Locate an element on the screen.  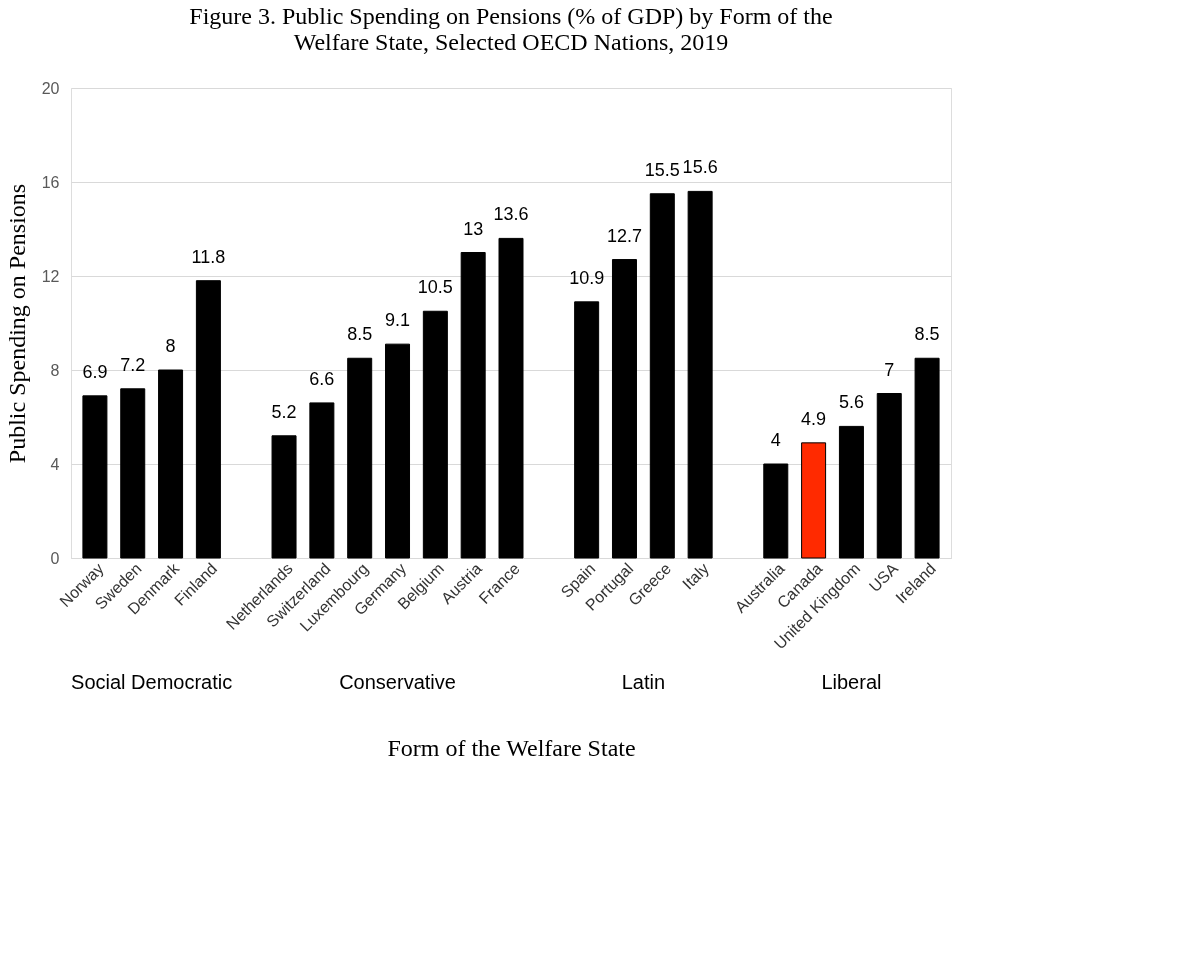
data-label: 6.9 is located at coordinates (95, 371).